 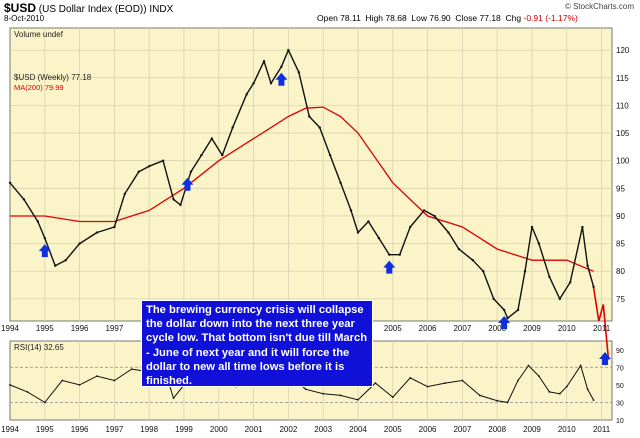 What do you see at coordinates (24, 18) in the screenshot?
I see `chart-date: 8-Oct-2010` at bounding box center [24, 18].